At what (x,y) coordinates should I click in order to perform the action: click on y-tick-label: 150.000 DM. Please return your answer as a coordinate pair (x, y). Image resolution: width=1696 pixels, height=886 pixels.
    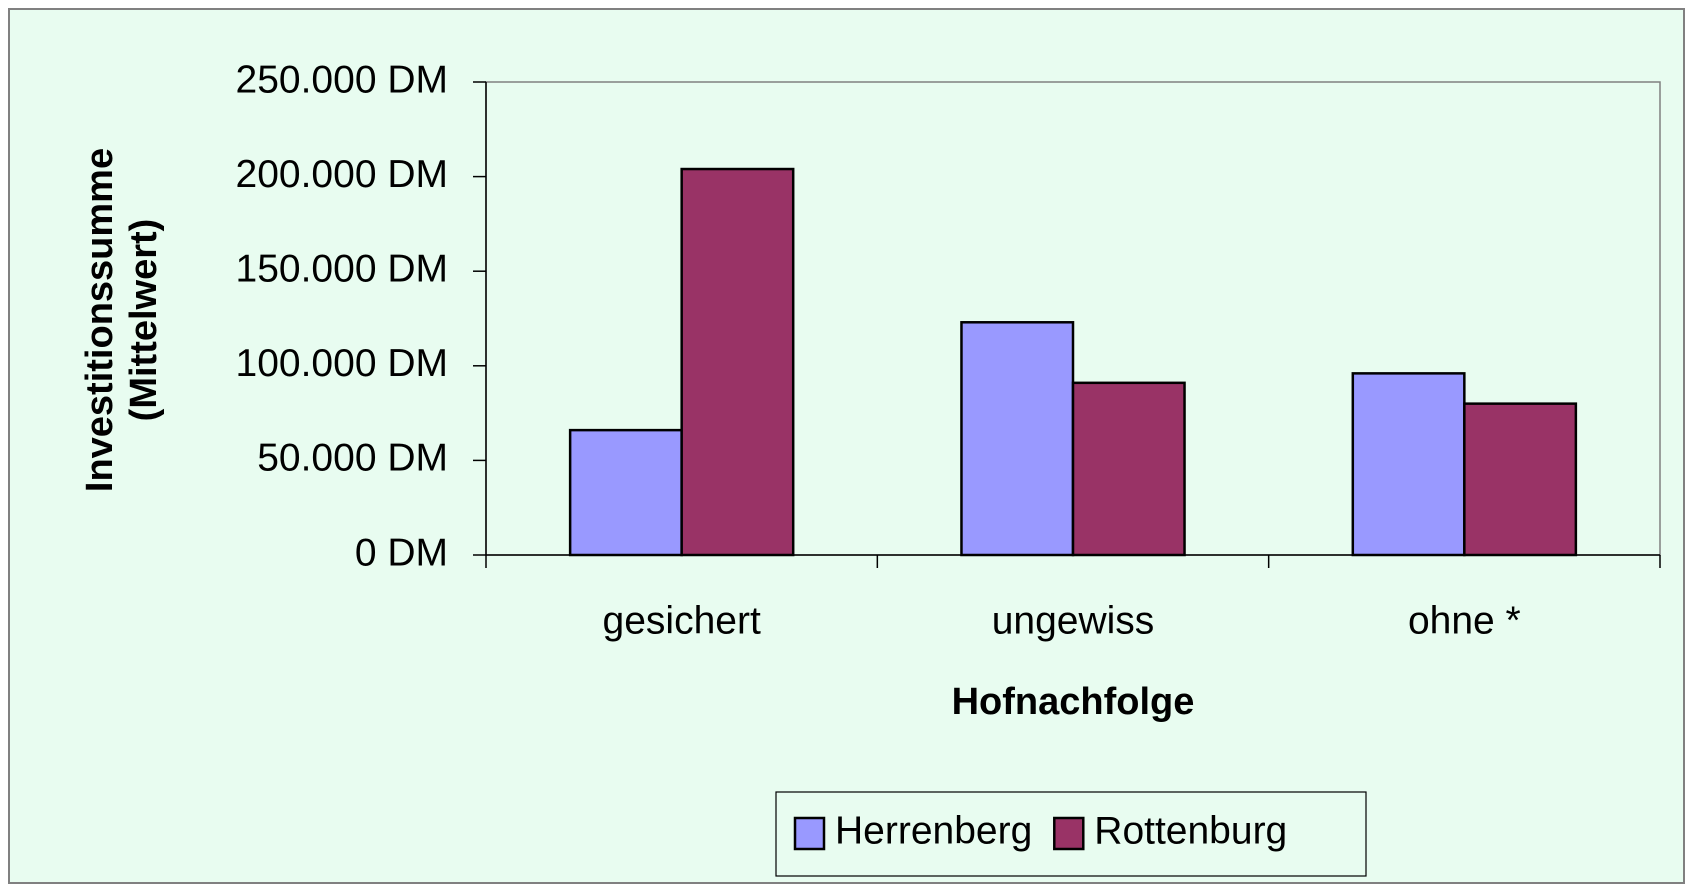
    Looking at the image, I should click on (342, 268).